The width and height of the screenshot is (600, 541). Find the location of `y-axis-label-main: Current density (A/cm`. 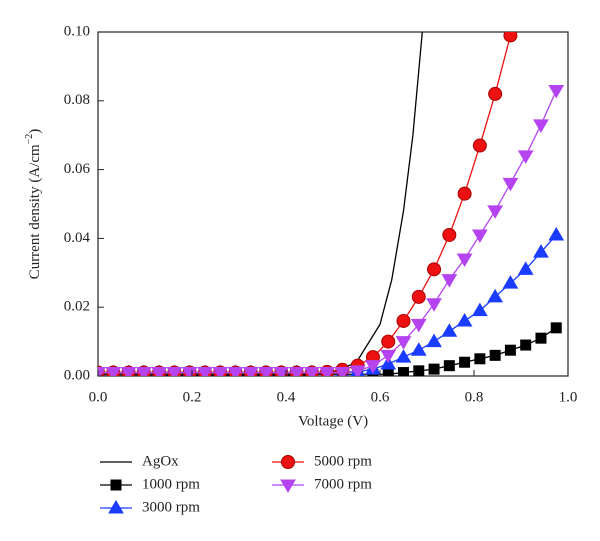

y-axis-label-main: Current density (A/cm is located at coordinates (35, 211).